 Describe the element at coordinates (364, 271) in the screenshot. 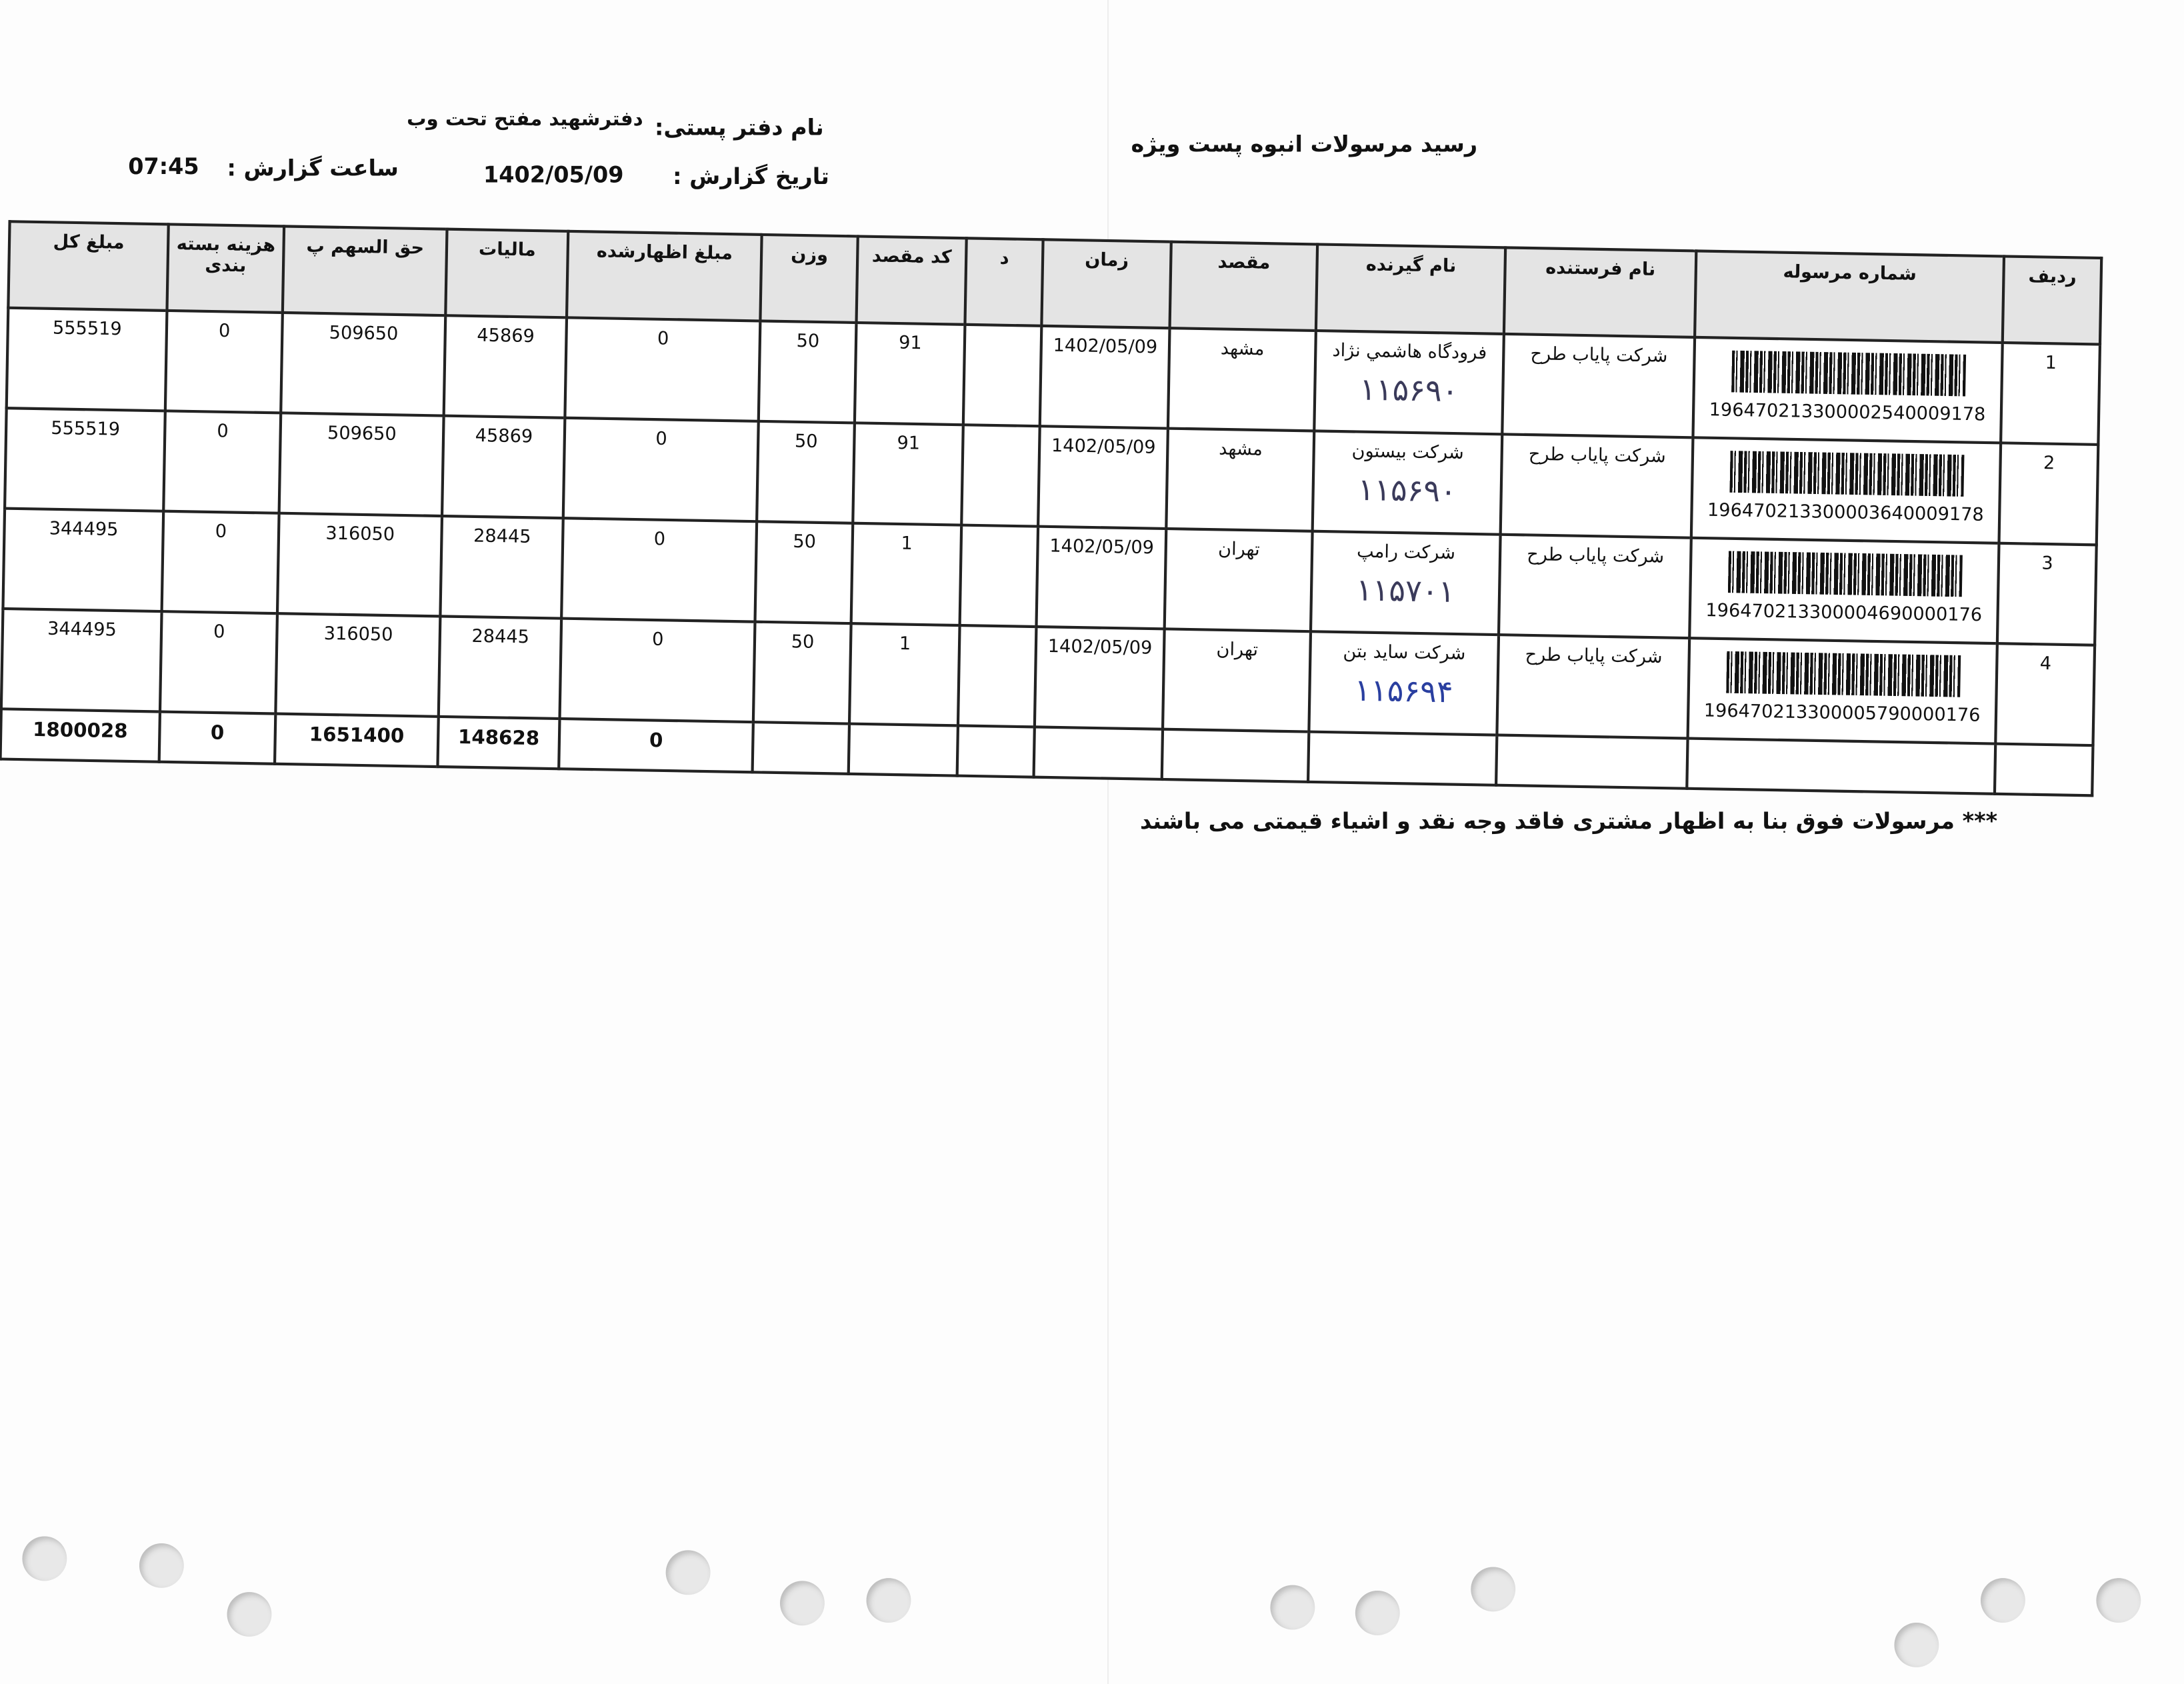

I see `column-header: حق السهم پ` at that location.